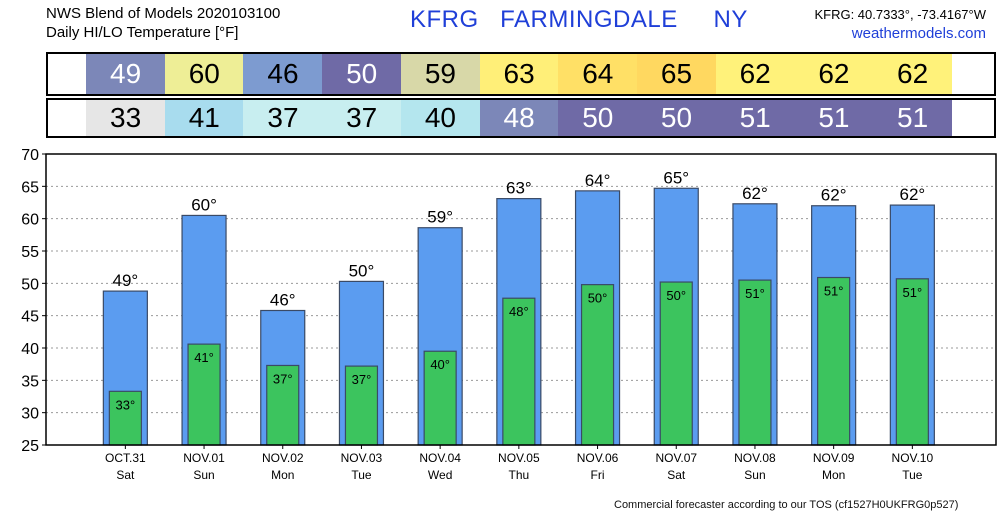  What do you see at coordinates (362, 74) in the screenshot?
I see `high-temp-cell: 50` at bounding box center [362, 74].